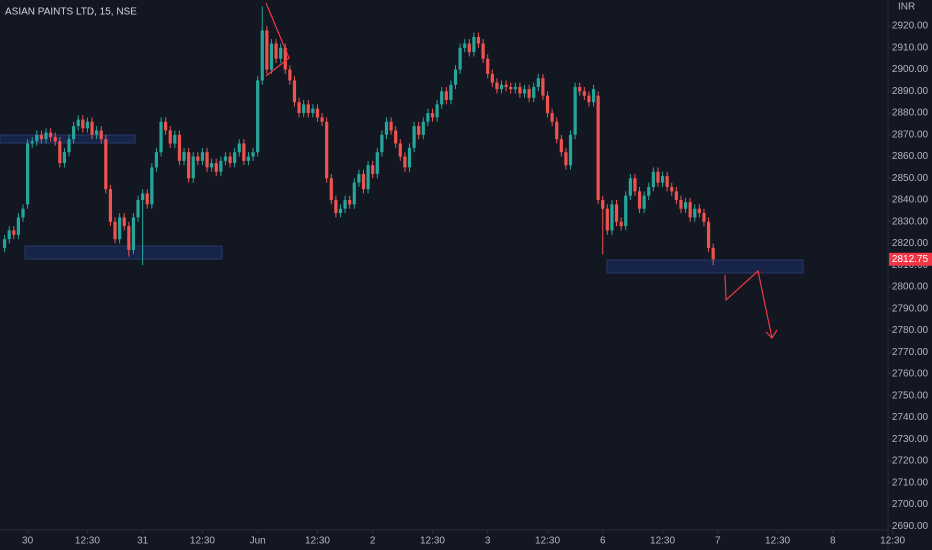 The image size is (932, 550). What do you see at coordinates (910, 374) in the screenshot?
I see `y-tick-label: 2760.00` at bounding box center [910, 374].